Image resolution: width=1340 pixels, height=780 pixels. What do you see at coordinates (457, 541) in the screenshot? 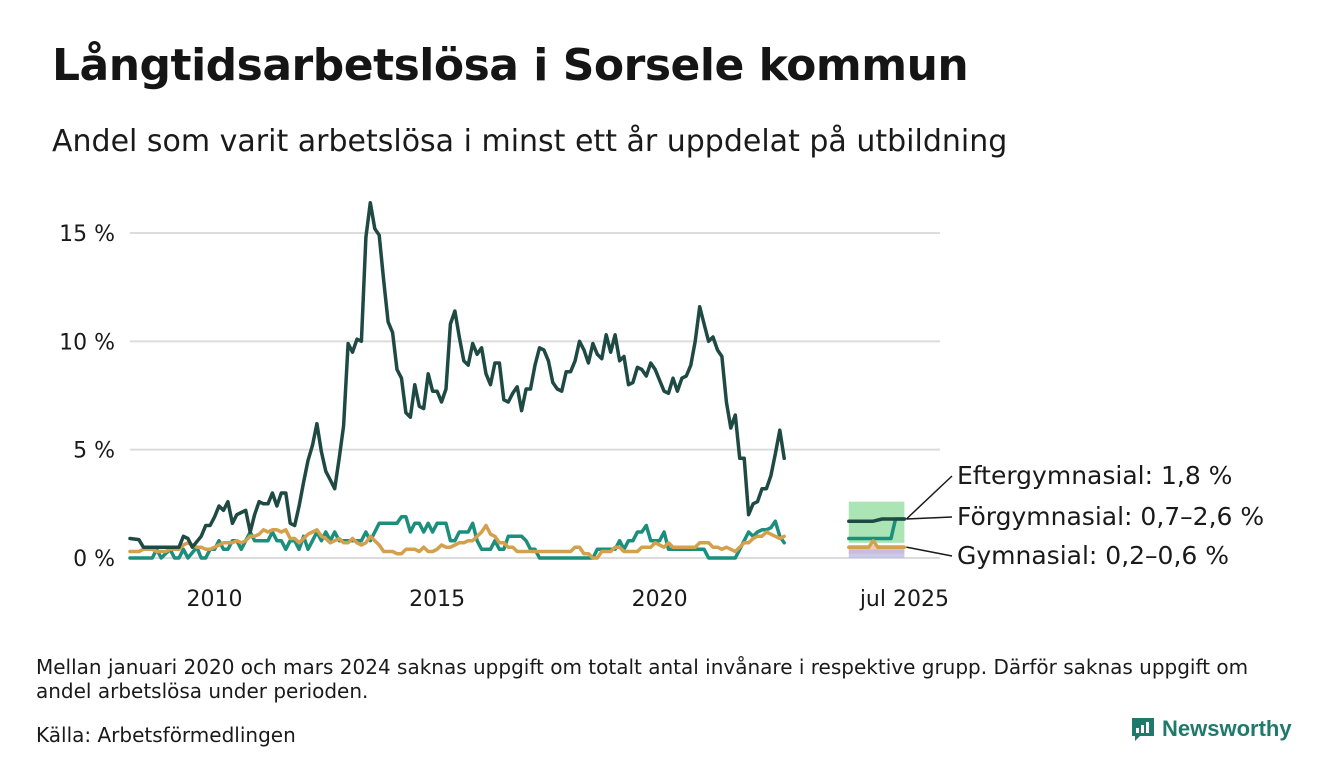
I see `series-line-gymnasial` at bounding box center [457, 541].